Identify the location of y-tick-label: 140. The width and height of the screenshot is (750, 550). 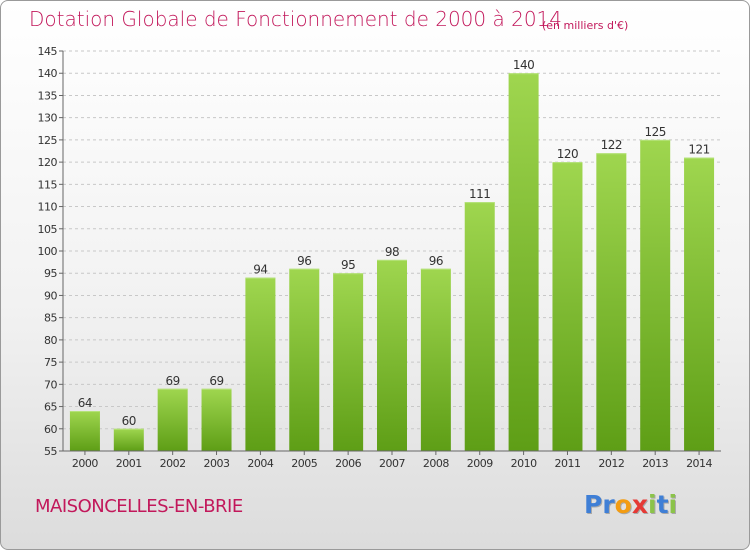
(48, 73).